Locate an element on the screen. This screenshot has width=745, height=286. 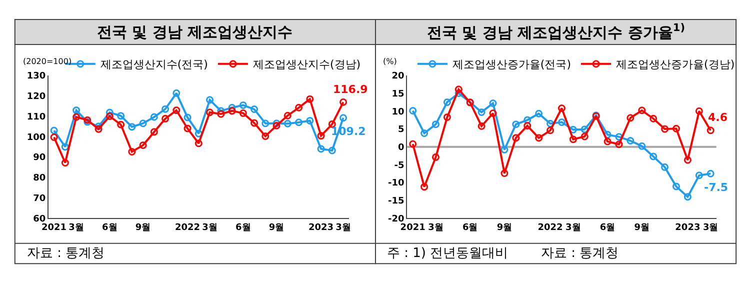
y-tick-label: 20 is located at coordinates (398, 77).